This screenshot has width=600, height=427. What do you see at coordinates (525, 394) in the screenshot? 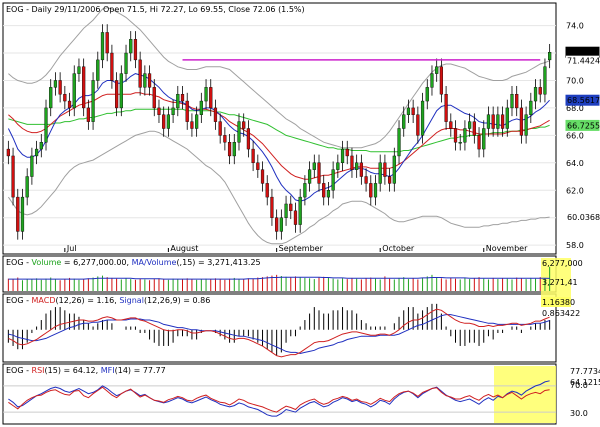
I see `rsi-highlight-box` at bounding box center [525, 394].